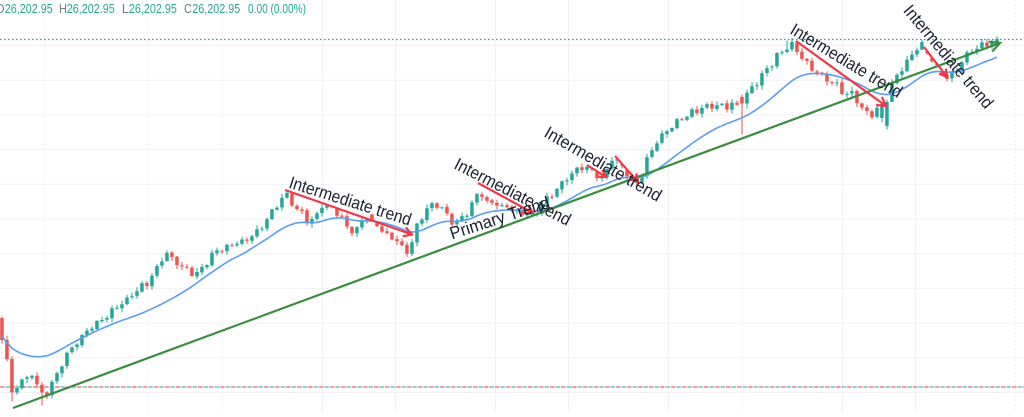 This screenshot has width=1024, height=417. I want to click on svg-text: L, so click(125, 9).